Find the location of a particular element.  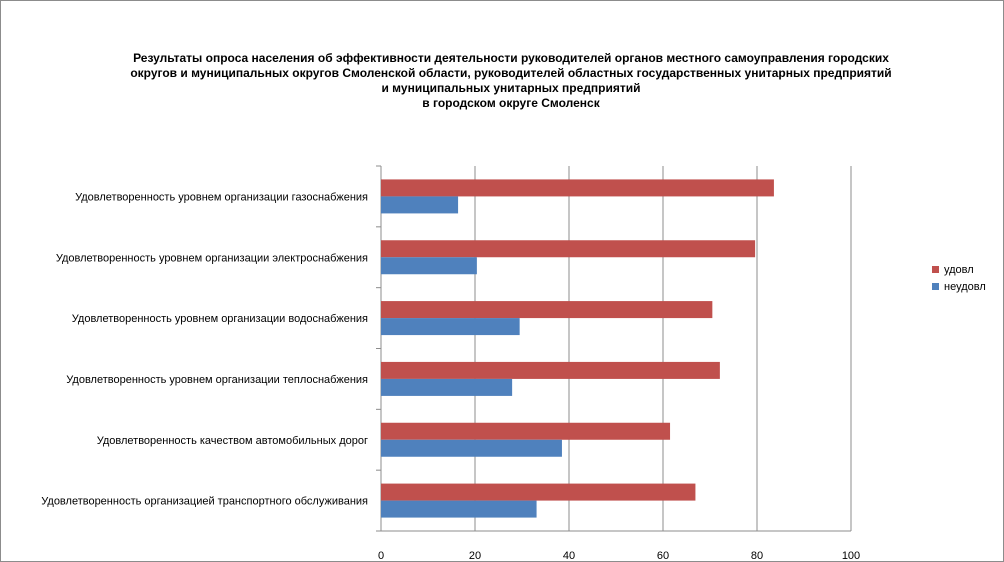

x-tick-label: 20 is located at coordinates (475, 555).